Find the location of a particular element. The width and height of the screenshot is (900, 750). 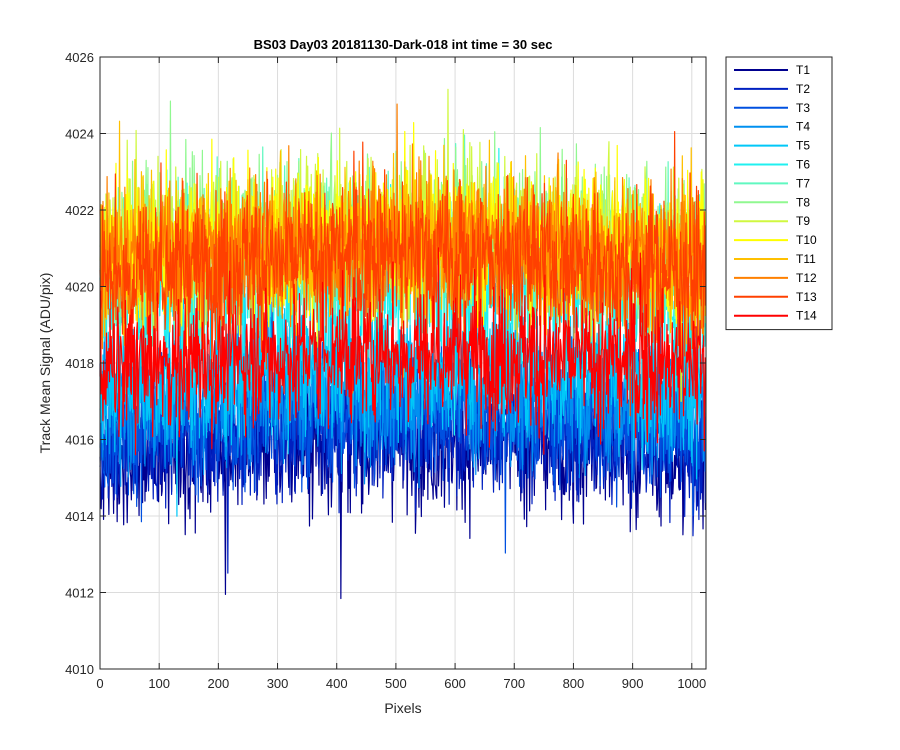

legend-box is located at coordinates (779, 193).